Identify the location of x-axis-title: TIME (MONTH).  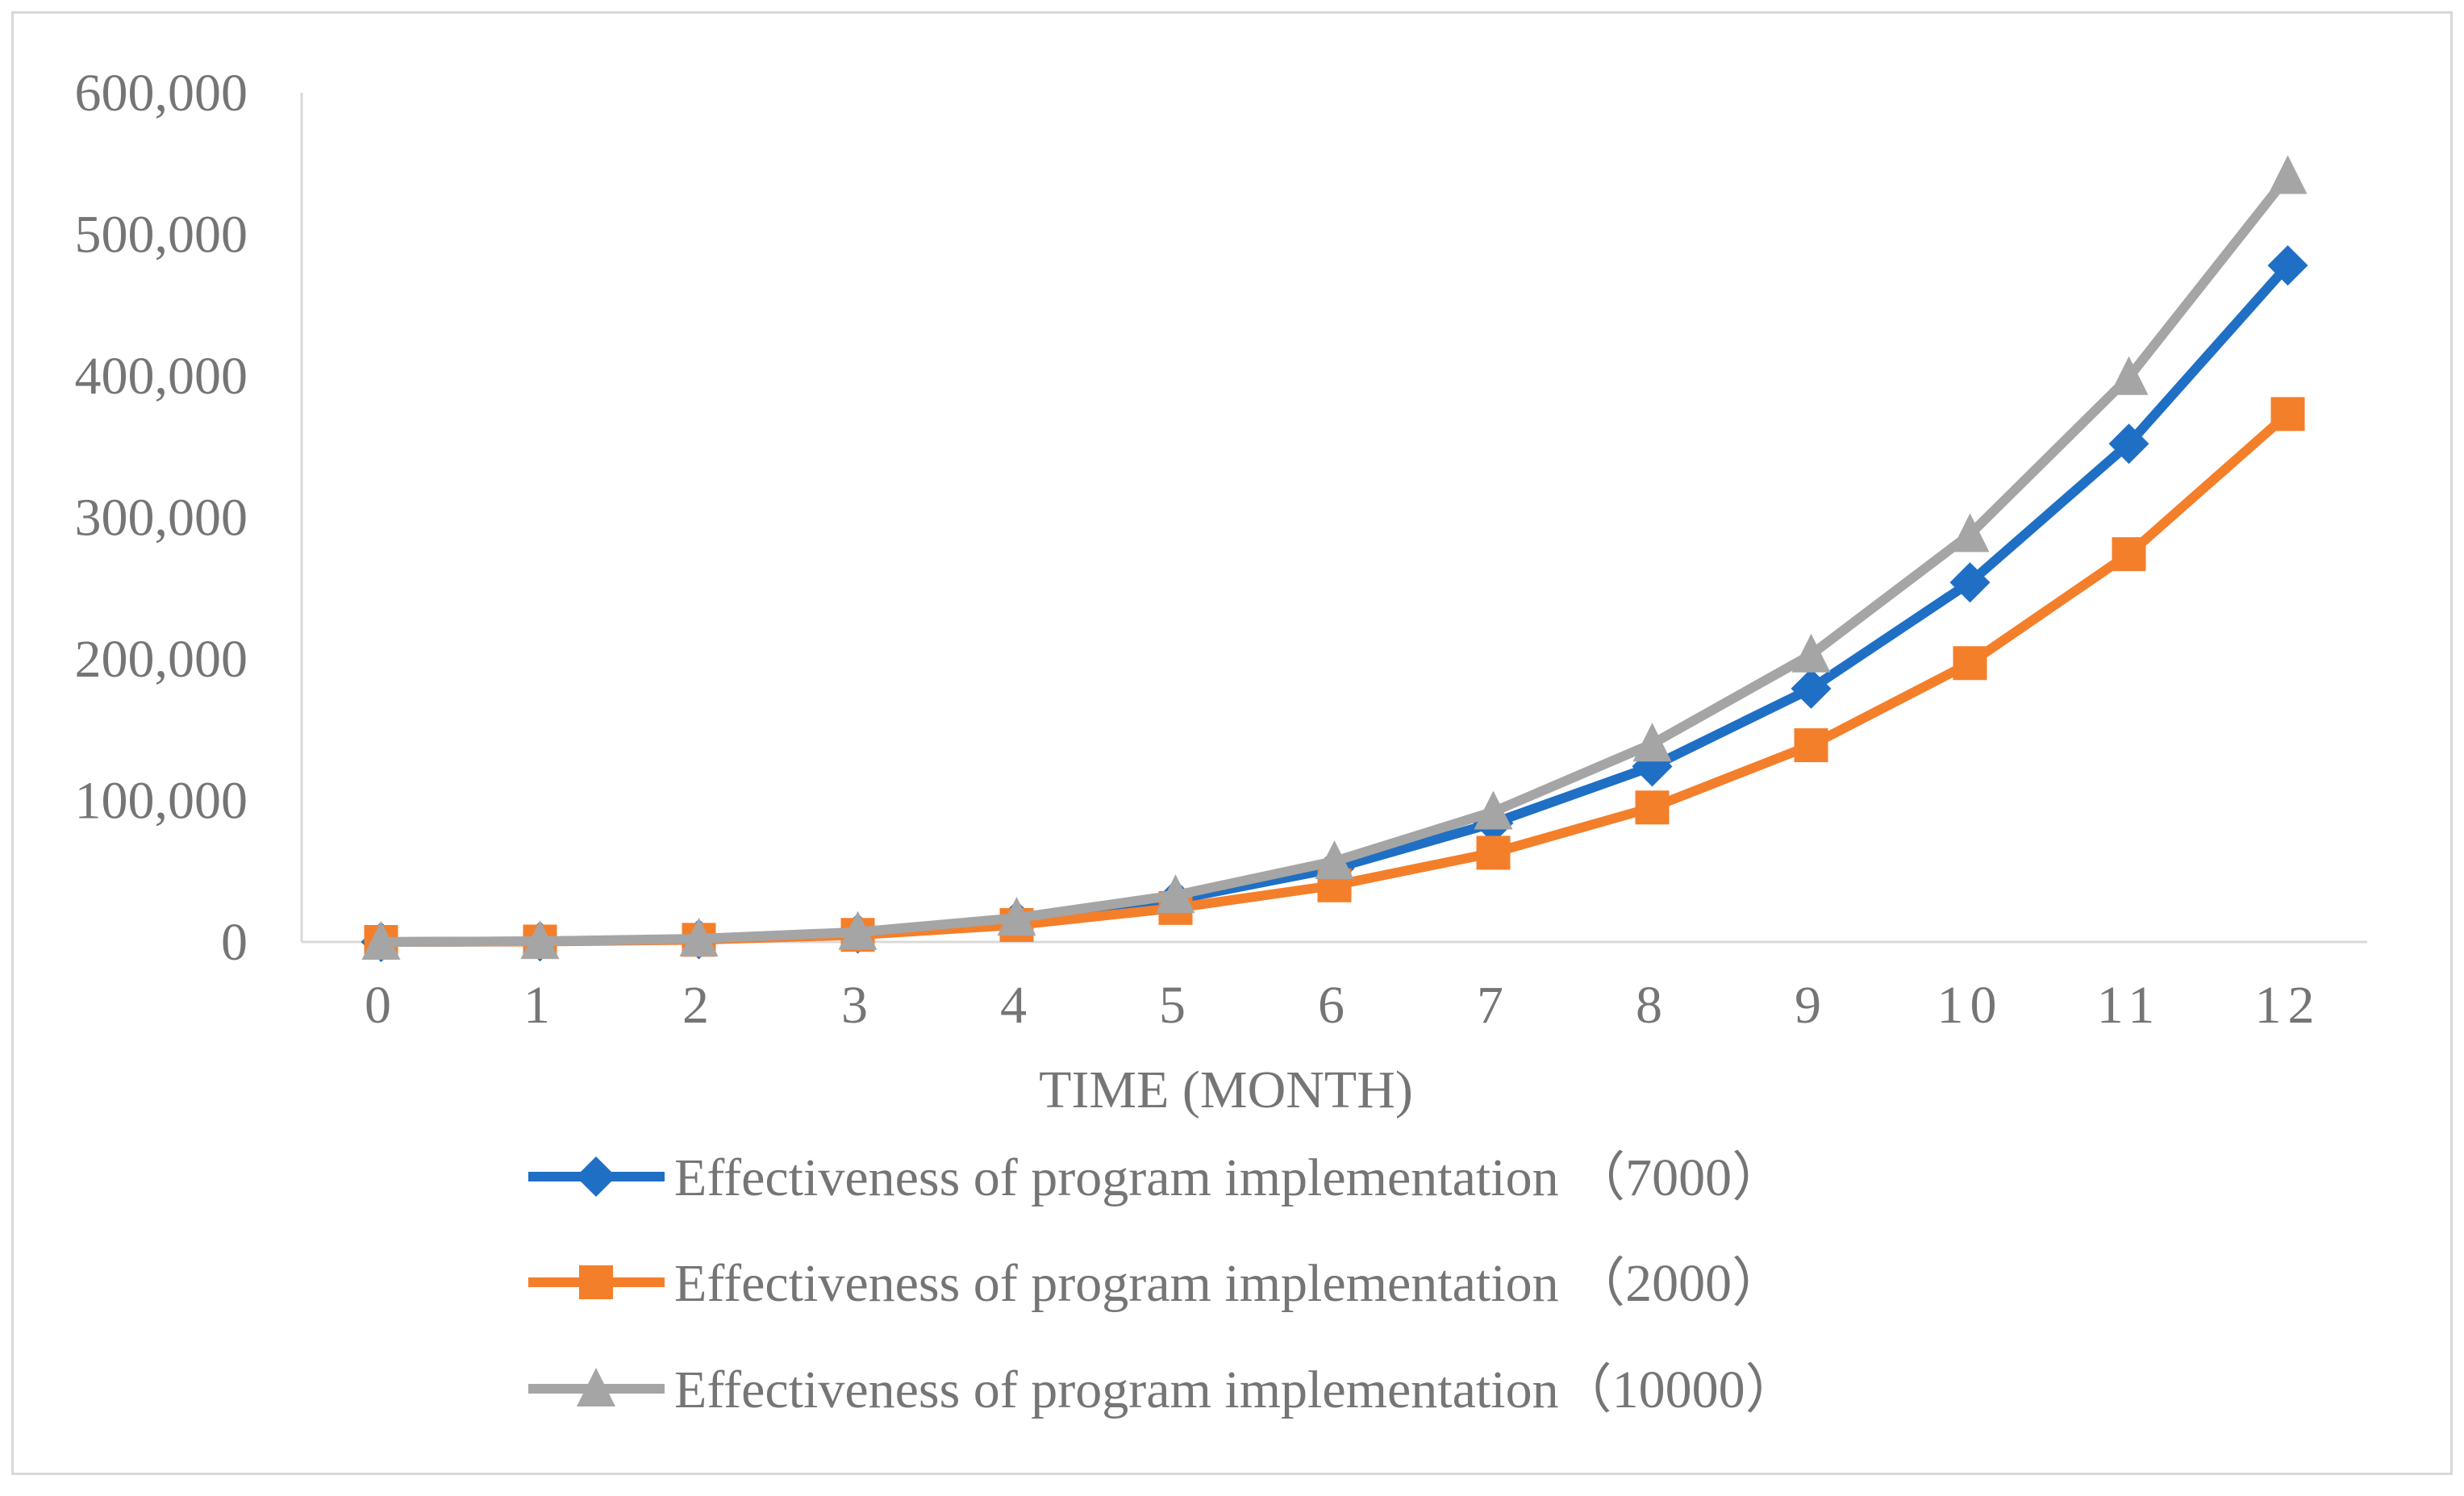
(1226, 1090).